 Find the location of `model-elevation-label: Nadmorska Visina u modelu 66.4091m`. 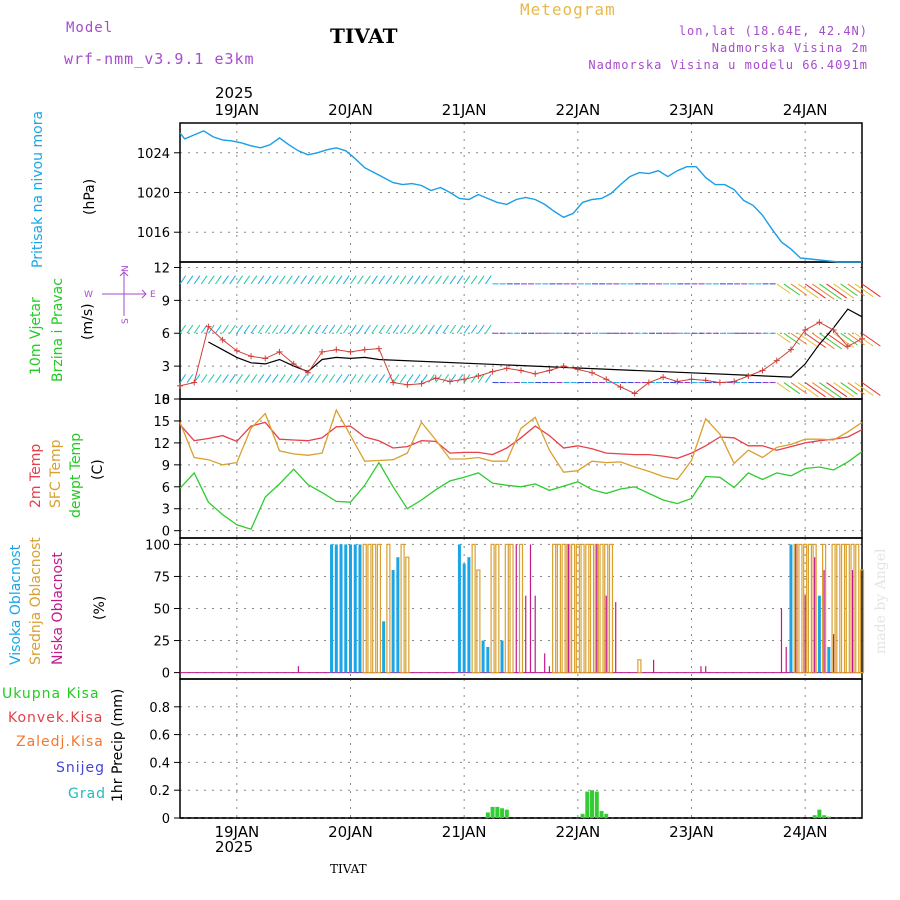

model-elevation-label: Nadmorska Visina u modelu 66.4091m is located at coordinates (728, 65).